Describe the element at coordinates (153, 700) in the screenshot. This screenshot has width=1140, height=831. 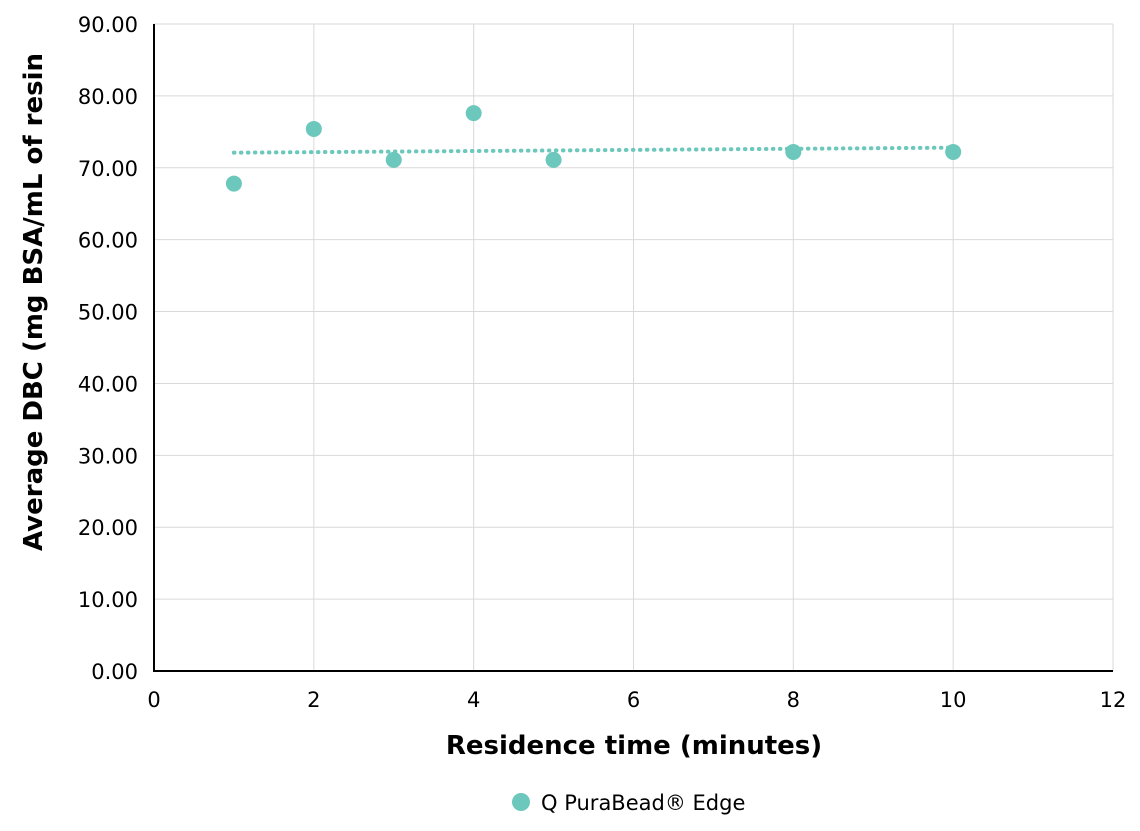
I see `x-tick-label: 0` at that location.